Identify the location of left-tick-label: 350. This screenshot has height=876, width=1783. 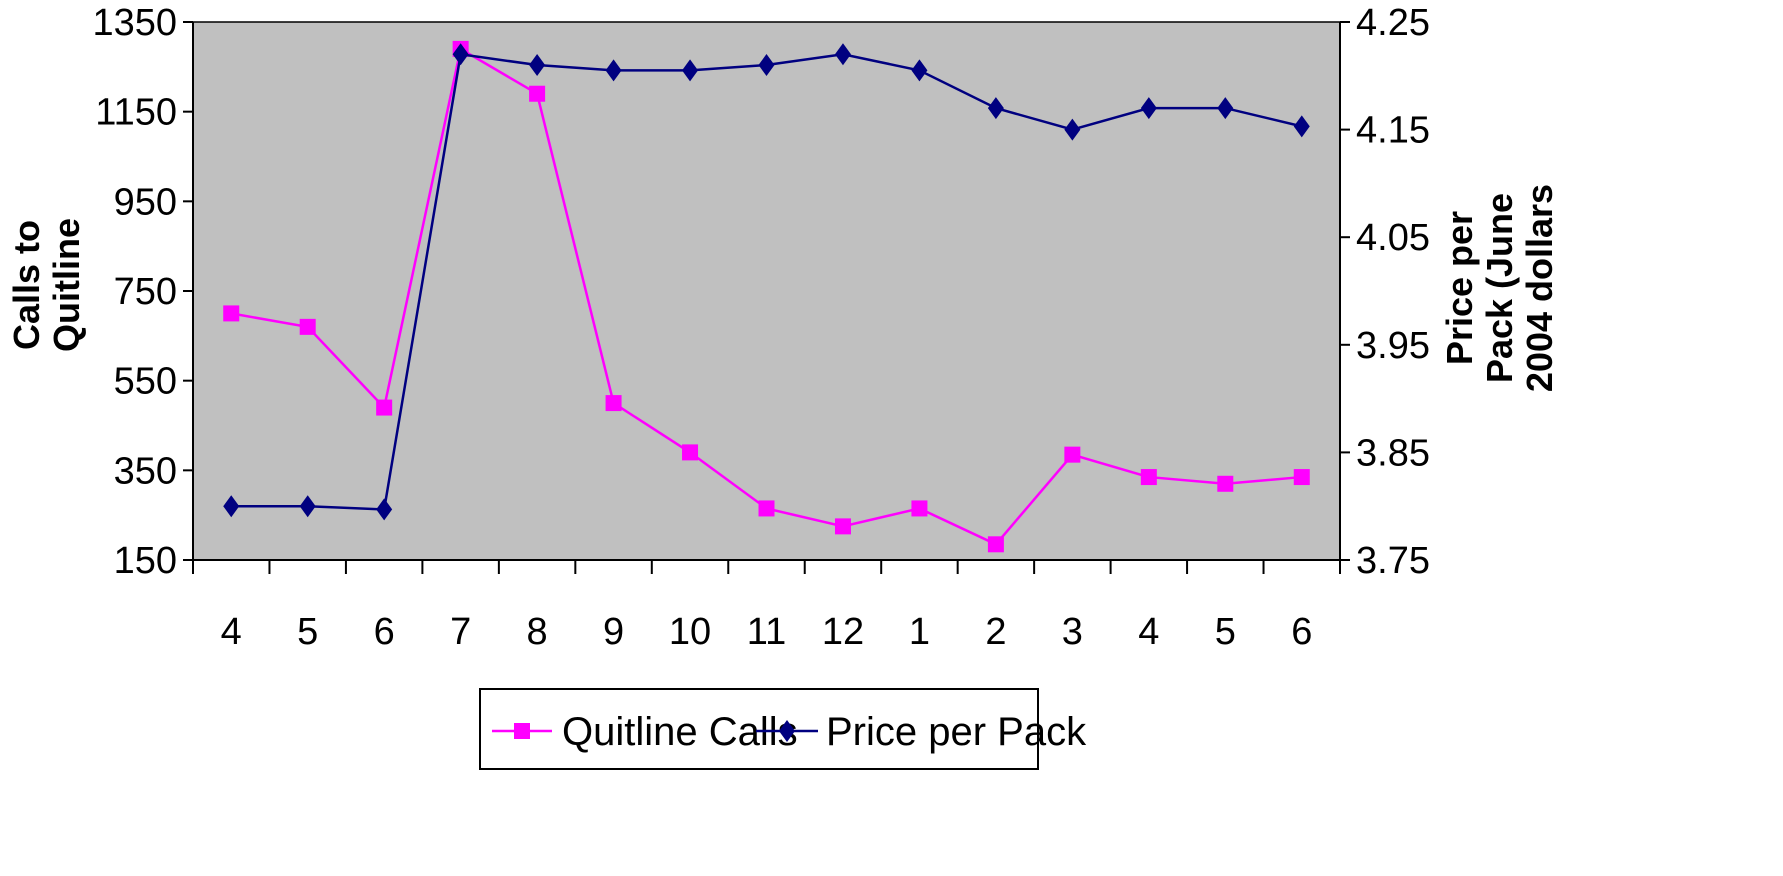
(145, 471).